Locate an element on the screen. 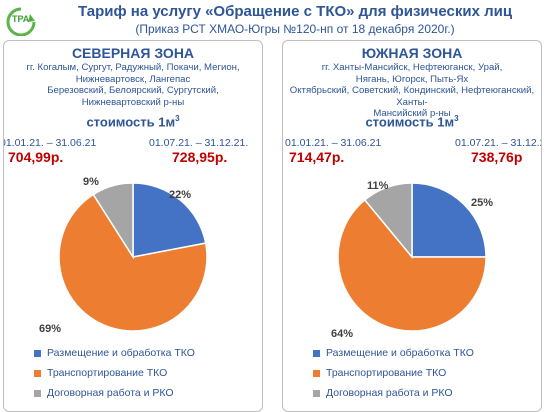  pie-chart-north is located at coordinates (133, 257).